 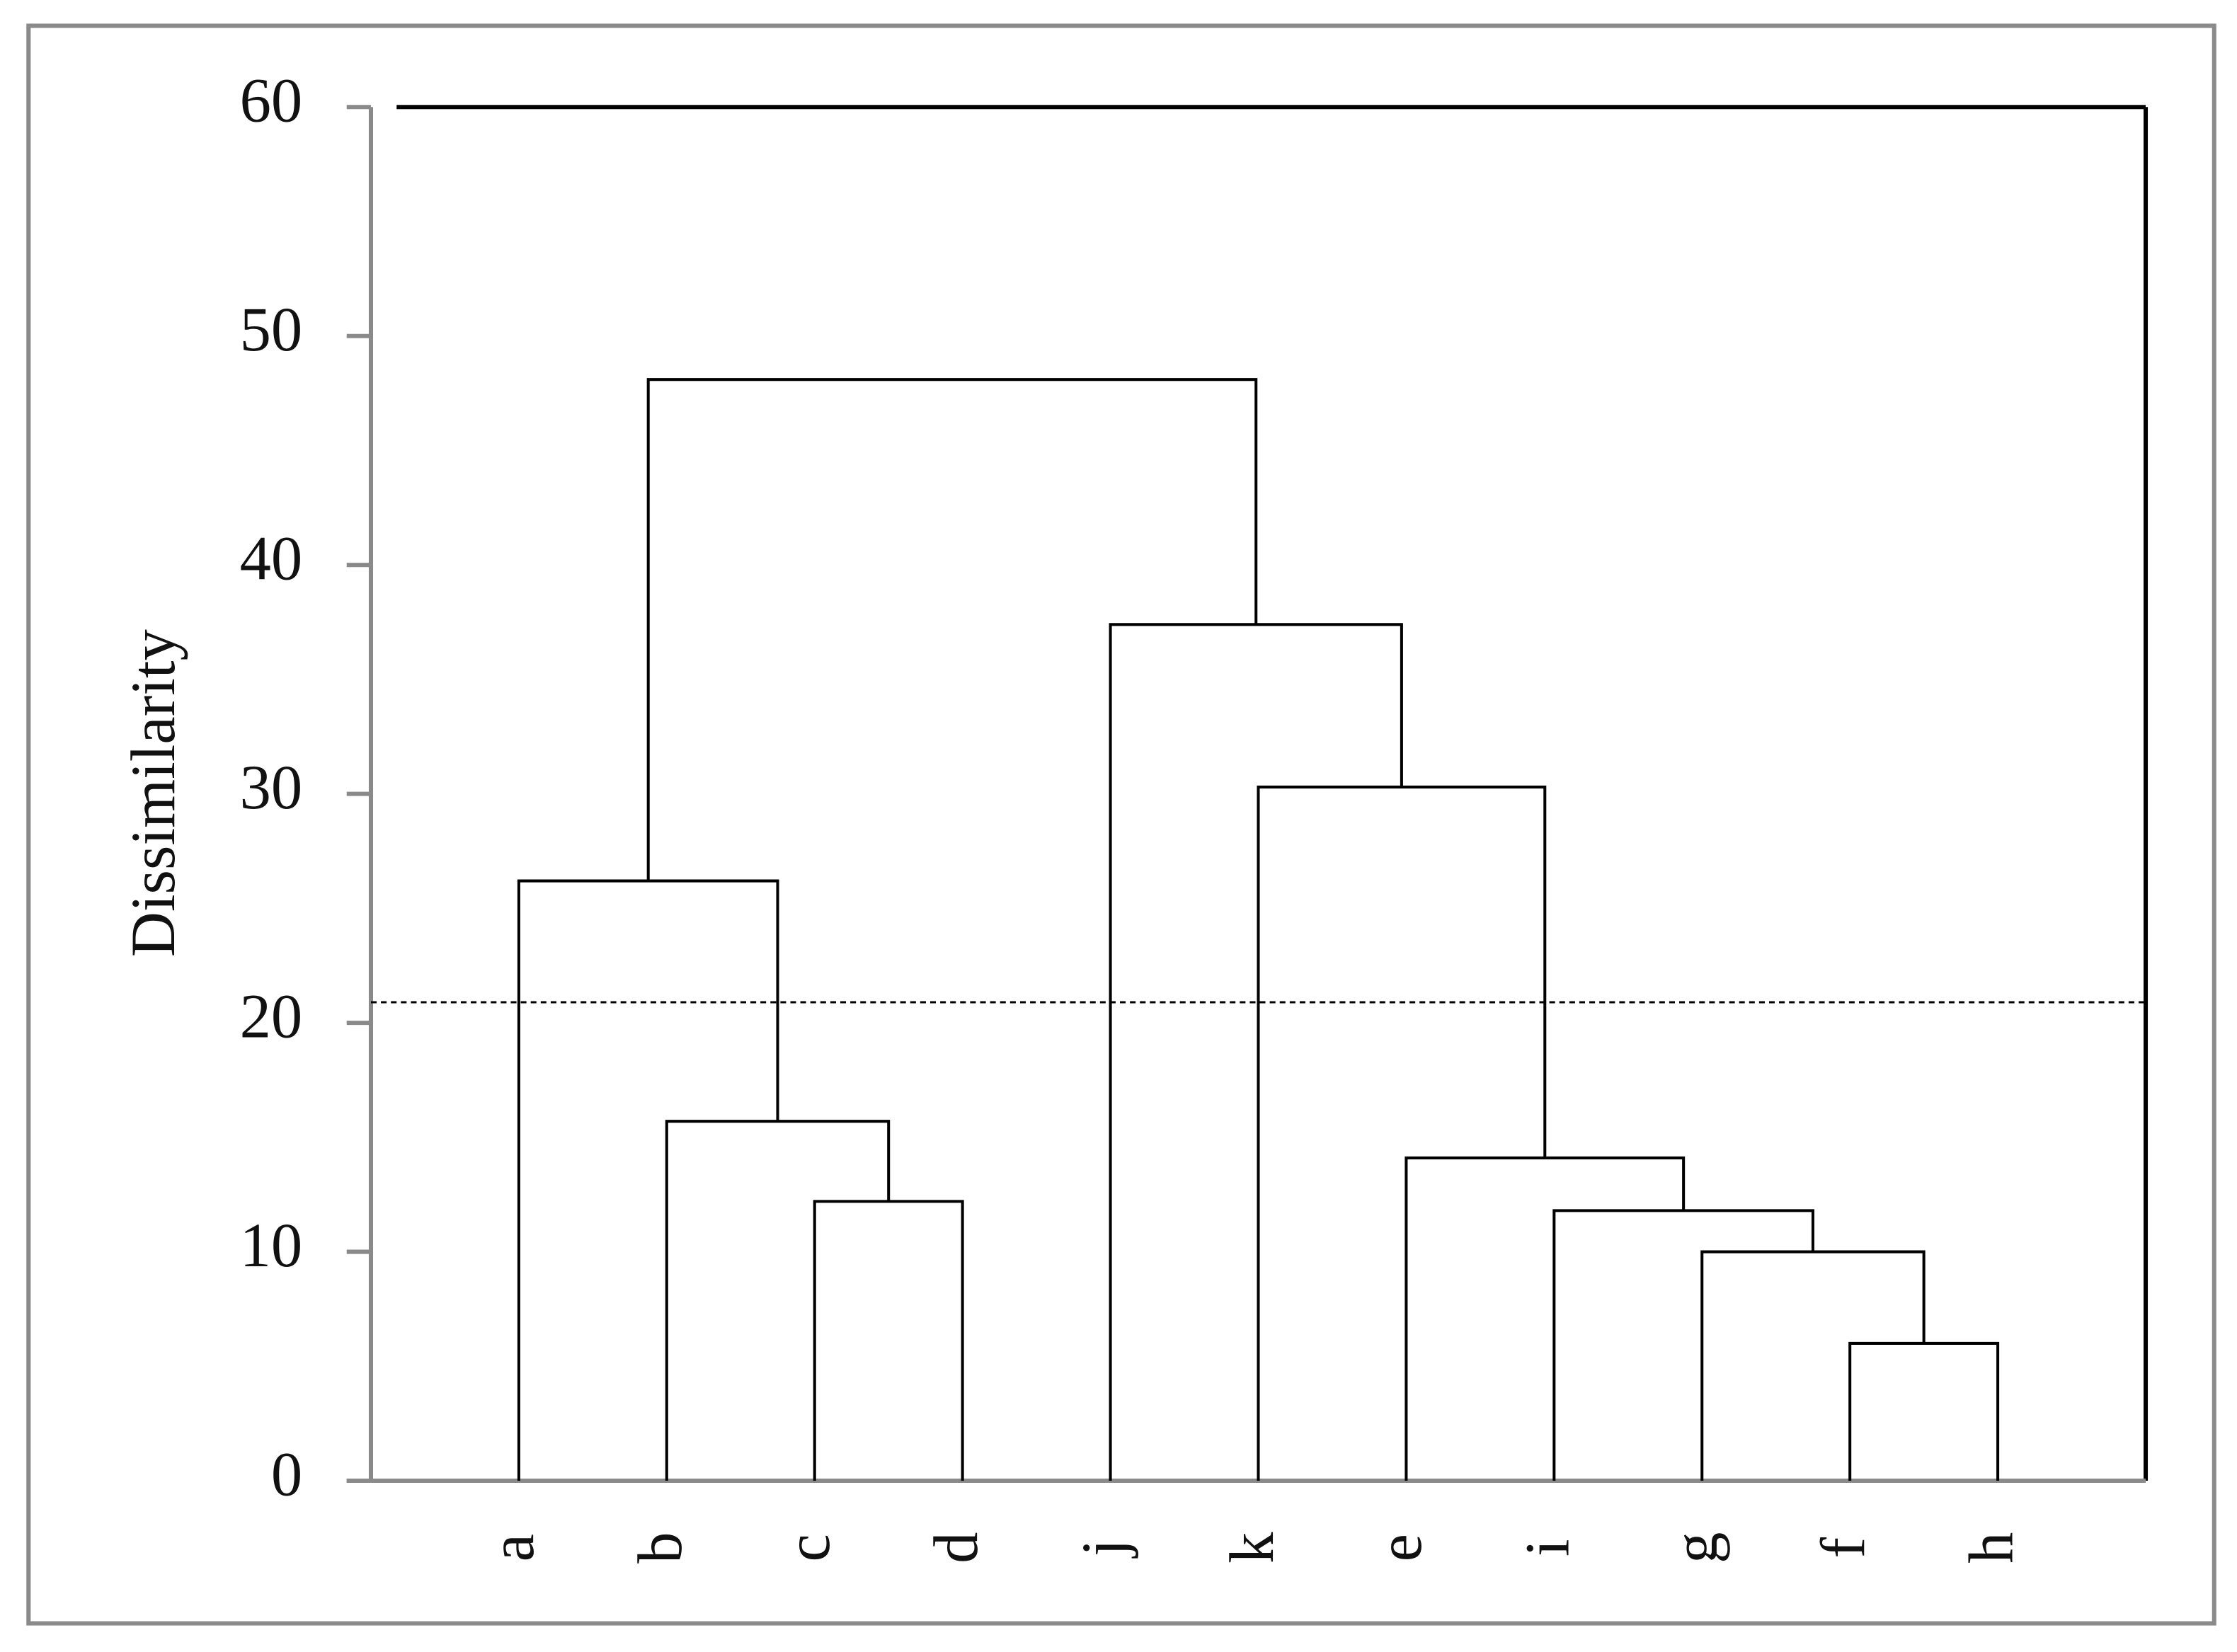 I want to click on leaf-label: i, so click(x=1548, y=1547).